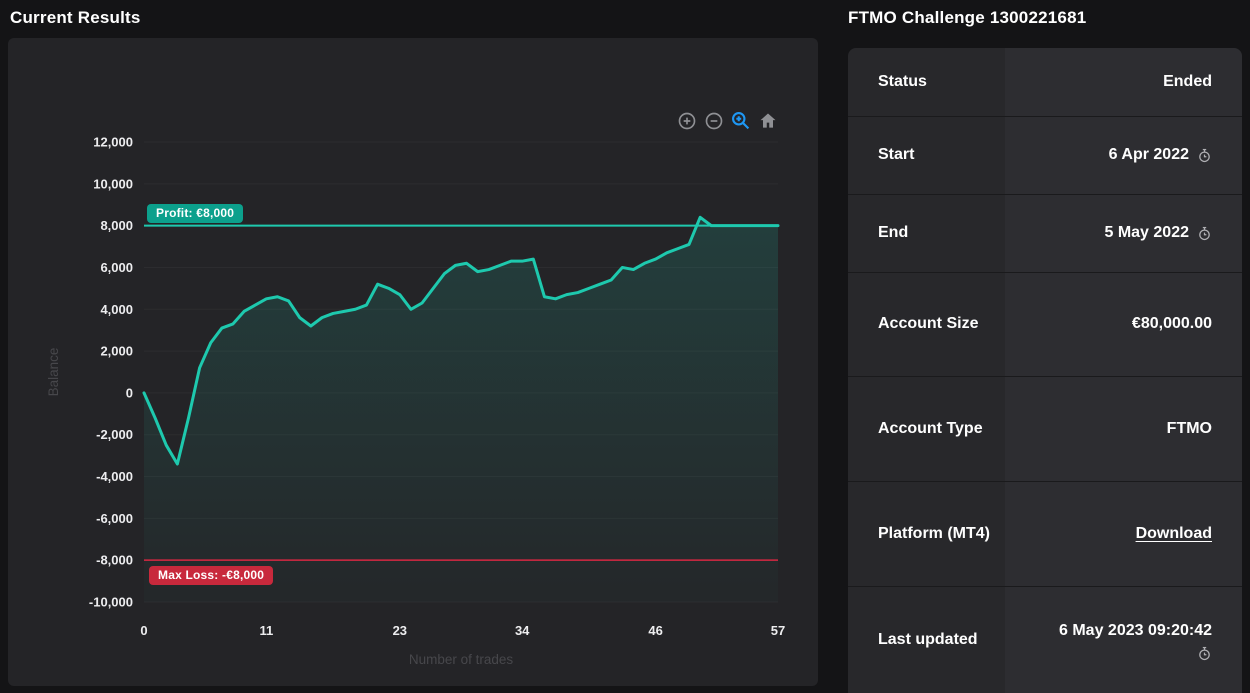 The image size is (1250, 693). I want to click on x-tick-label: 34, so click(522, 630).